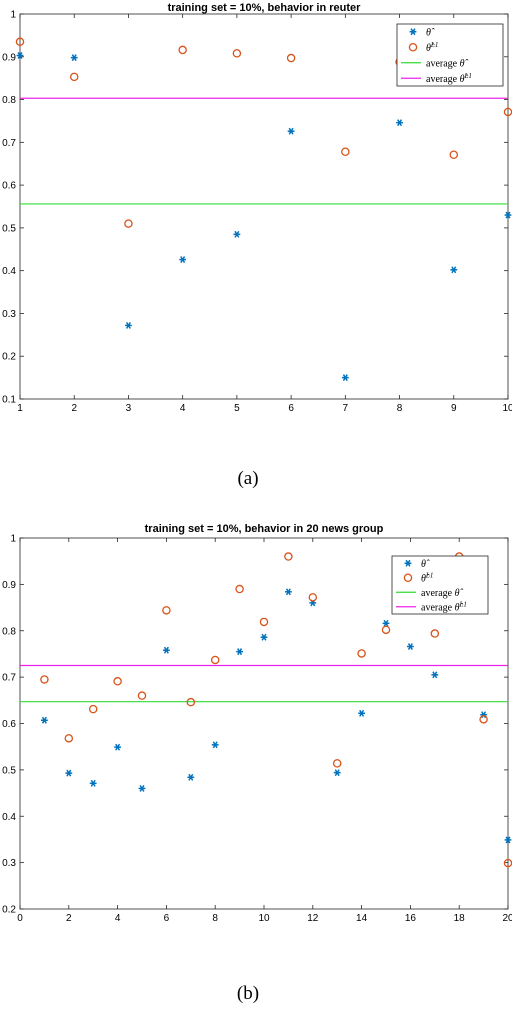 The width and height of the screenshot is (512, 1010). Describe the element at coordinates (13, 539) in the screenshot. I see `y-tick-label: 1` at that location.